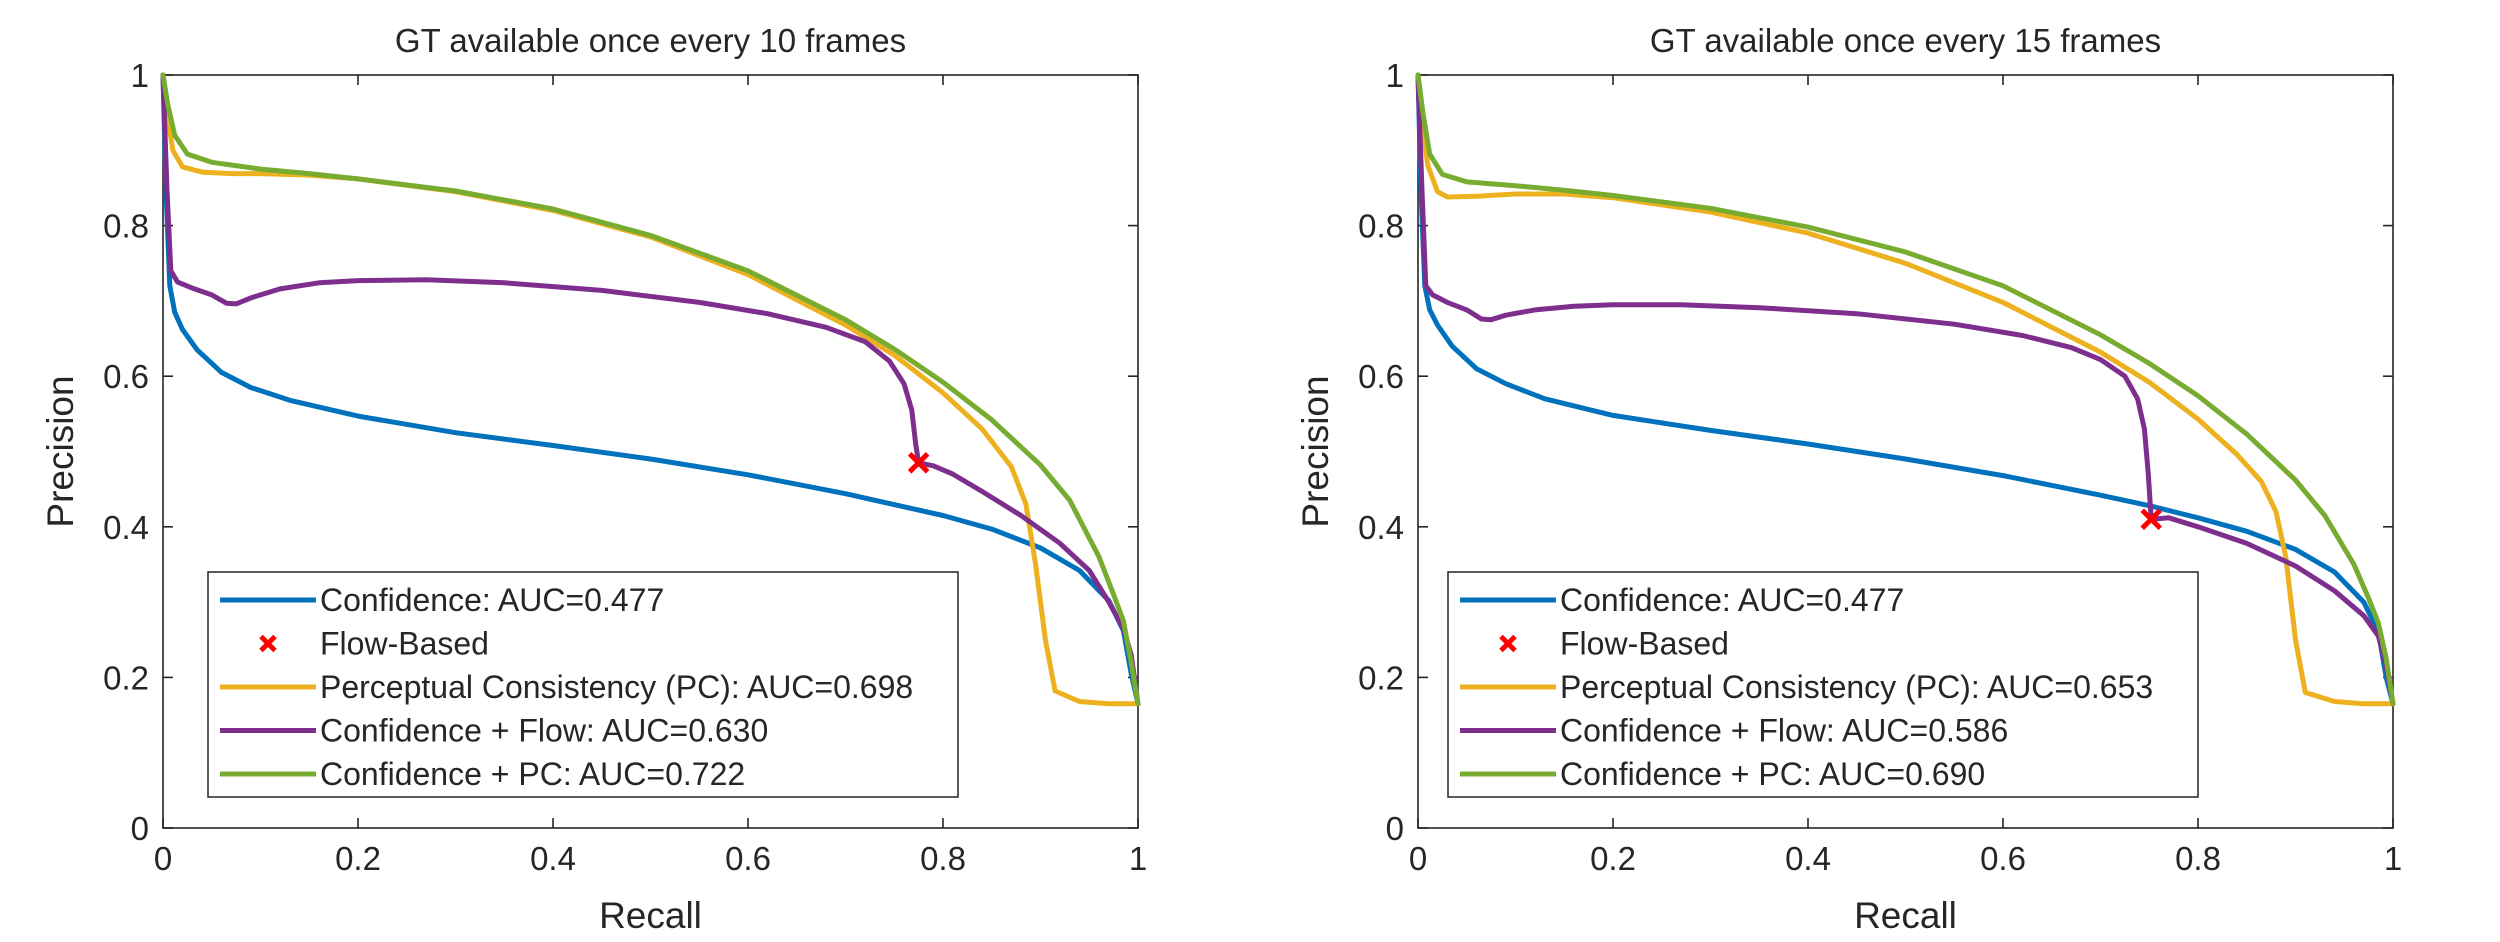 The height and width of the screenshot is (942, 2500). Describe the element at coordinates (1856, 687) in the screenshot. I see `legend-label: Perceptual Consistency (PC): AUC=0.653` at that location.